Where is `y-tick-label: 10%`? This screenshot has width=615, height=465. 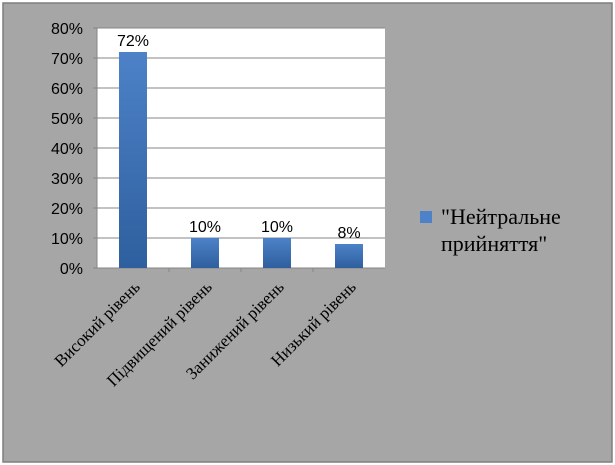
y-tick-label: 10% is located at coordinates (67, 239).